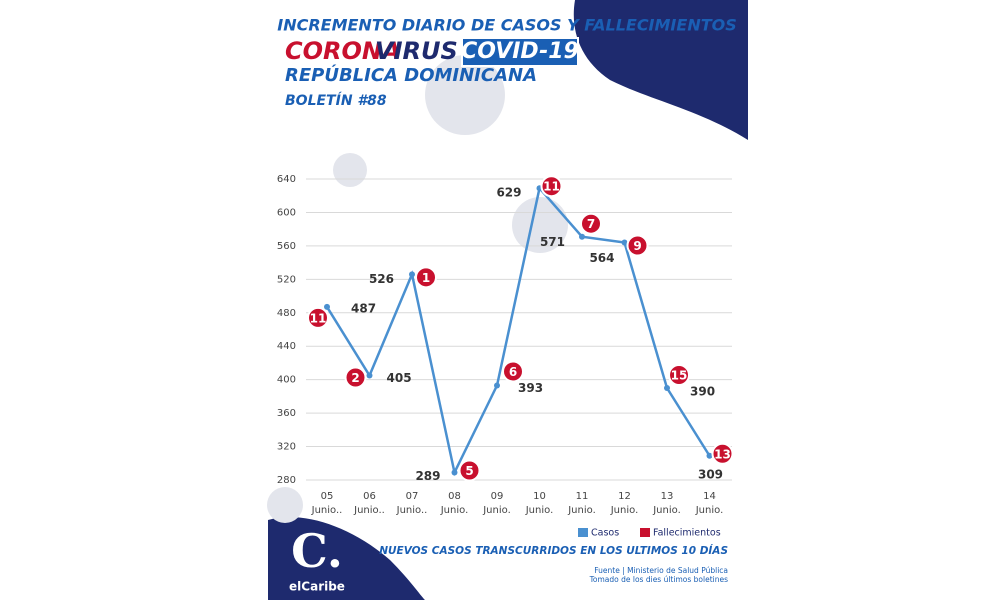 This screenshot has height=600, width=1000. What do you see at coordinates (286, 413) in the screenshot?
I see `y-tick-label: 360` at bounding box center [286, 413].